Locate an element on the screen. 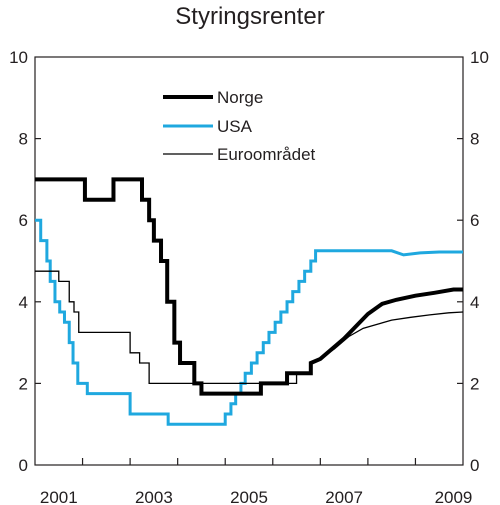 Image resolution: width=500 pixels, height=505 pixels. legend-label-euroomradet: Euroområdet is located at coordinates (266, 154).